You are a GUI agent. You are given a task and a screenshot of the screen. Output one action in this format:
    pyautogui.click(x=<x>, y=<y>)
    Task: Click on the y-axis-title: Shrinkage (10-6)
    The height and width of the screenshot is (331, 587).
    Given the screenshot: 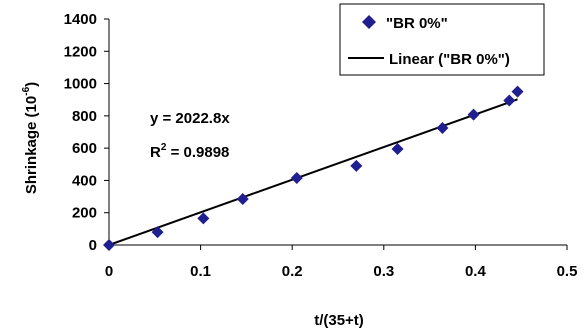 What is the action you would take?
    pyautogui.click(x=30, y=138)
    